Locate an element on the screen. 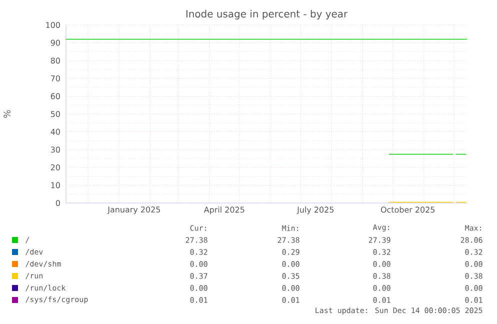  y-axis-title: % is located at coordinates (7, 114).